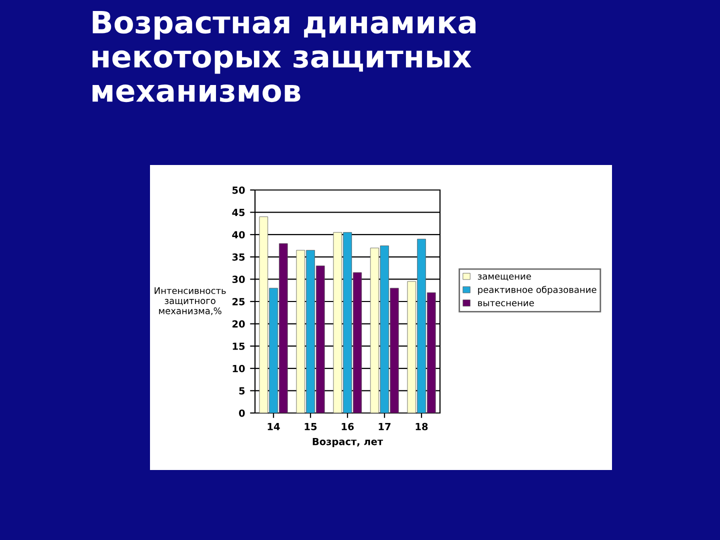 The image size is (720, 540). What do you see at coordinates (238, 368) in the screenshot?
I see `y-tick-label: 10` at bounding box center [238, 368].